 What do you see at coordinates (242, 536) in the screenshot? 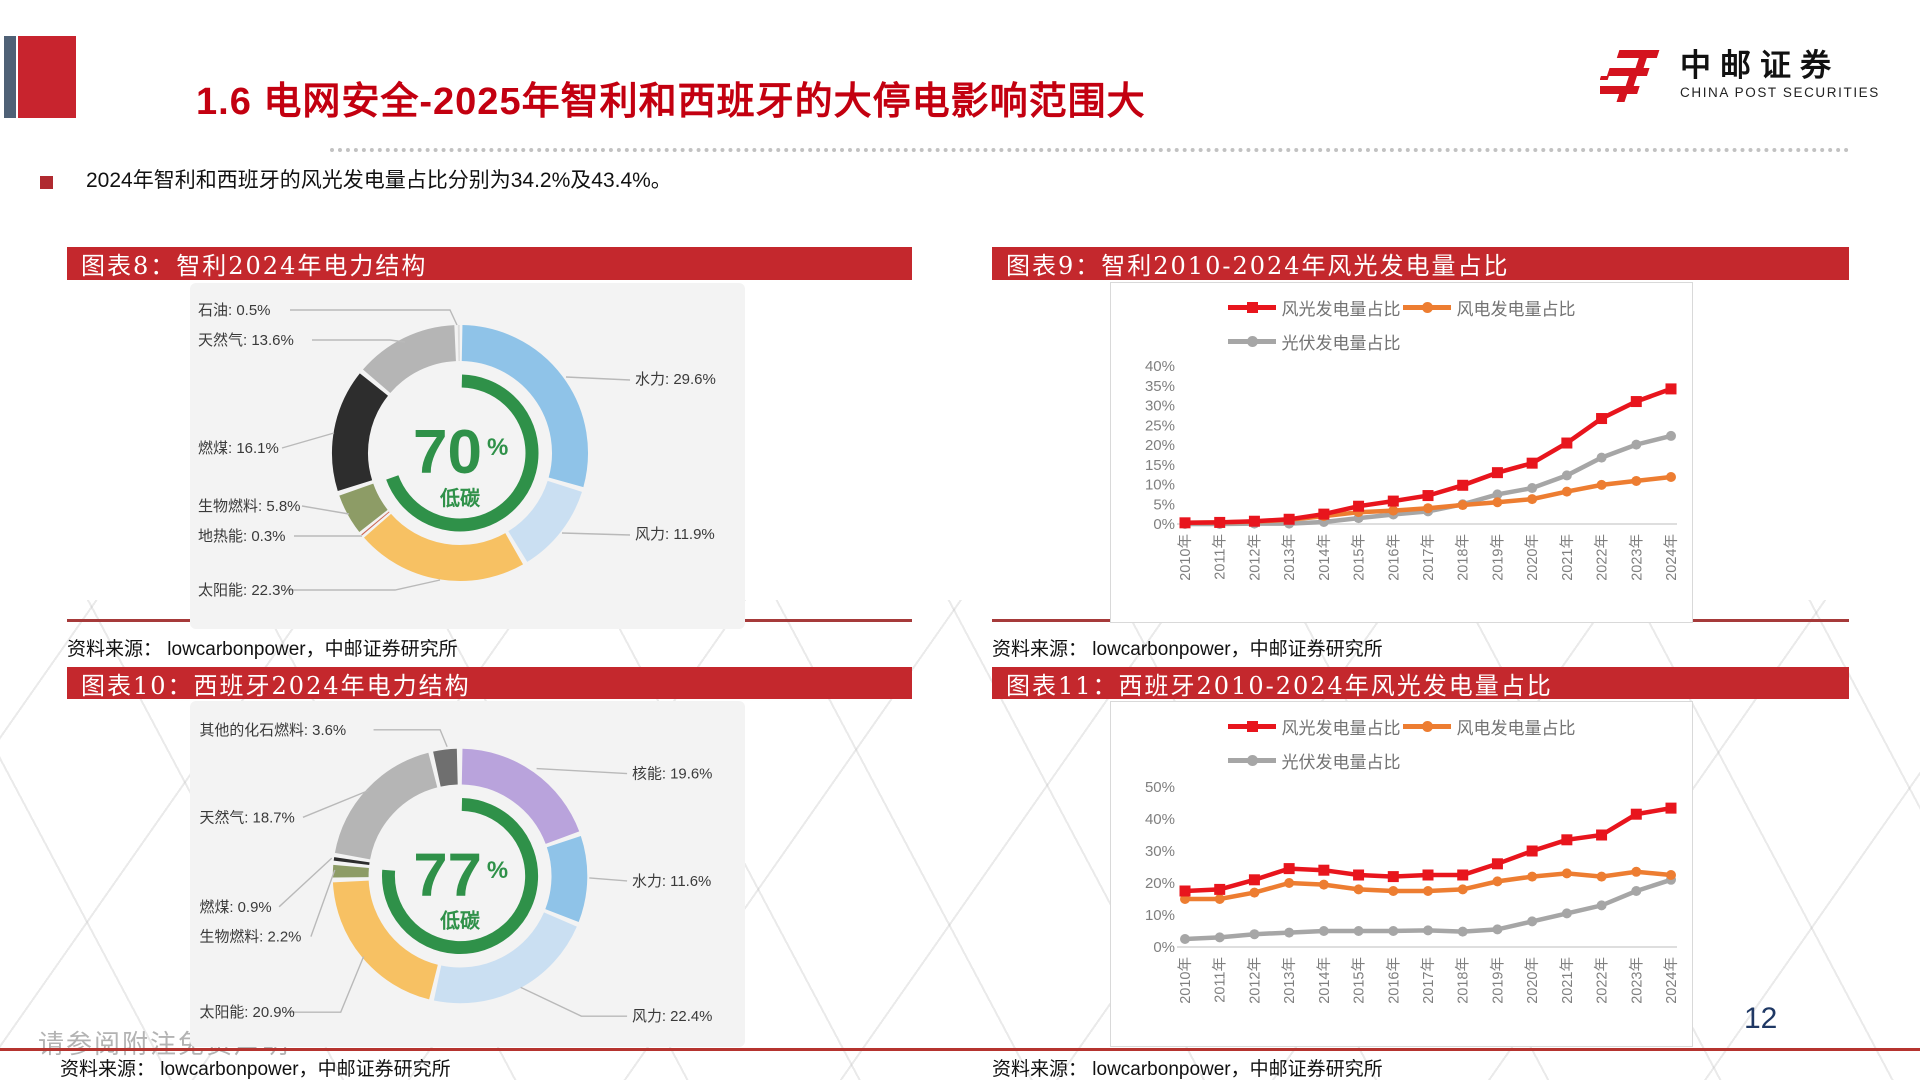
I see `slice-label-geo: 地热能: 0.3%` at bounding box center [242, 536].